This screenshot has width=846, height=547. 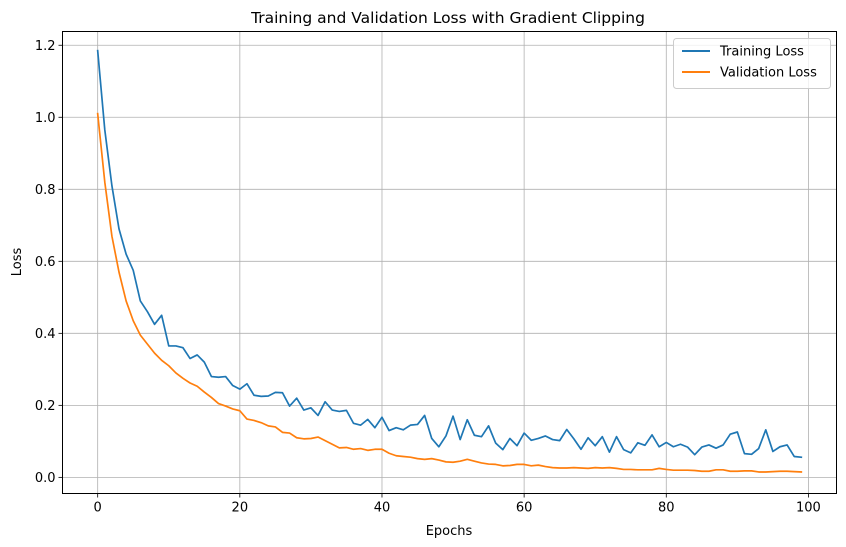 I want to click on legend: Training Loss Validation Loss, so click(x=752, y=63).